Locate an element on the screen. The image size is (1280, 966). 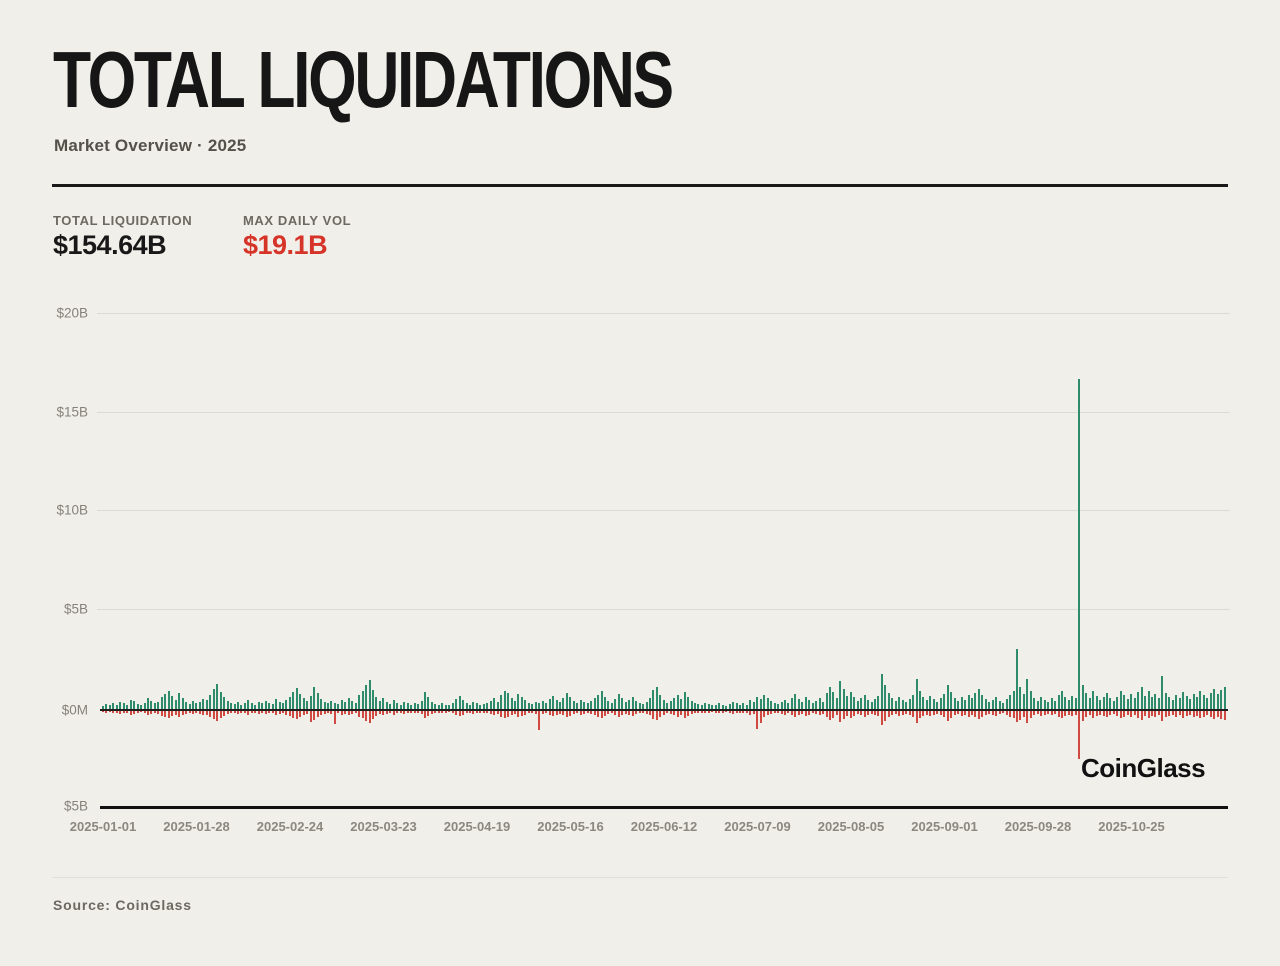
stat-max-daily-vol-value: $19.1B is located at coordinates (285, 245).